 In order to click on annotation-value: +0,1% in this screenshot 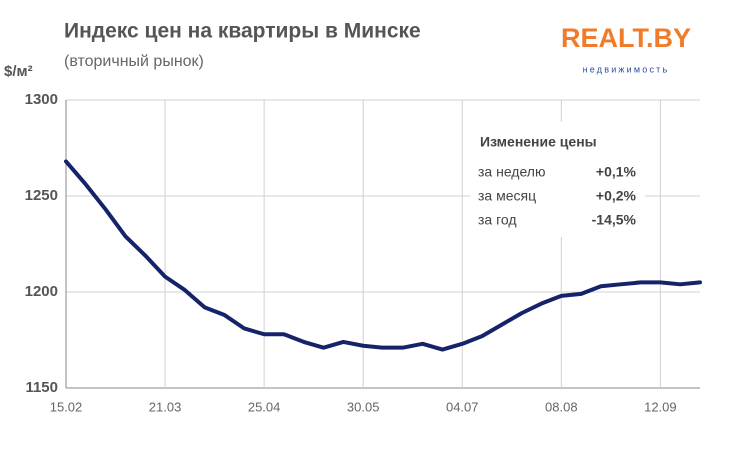, I will do `click(616, 172)`.